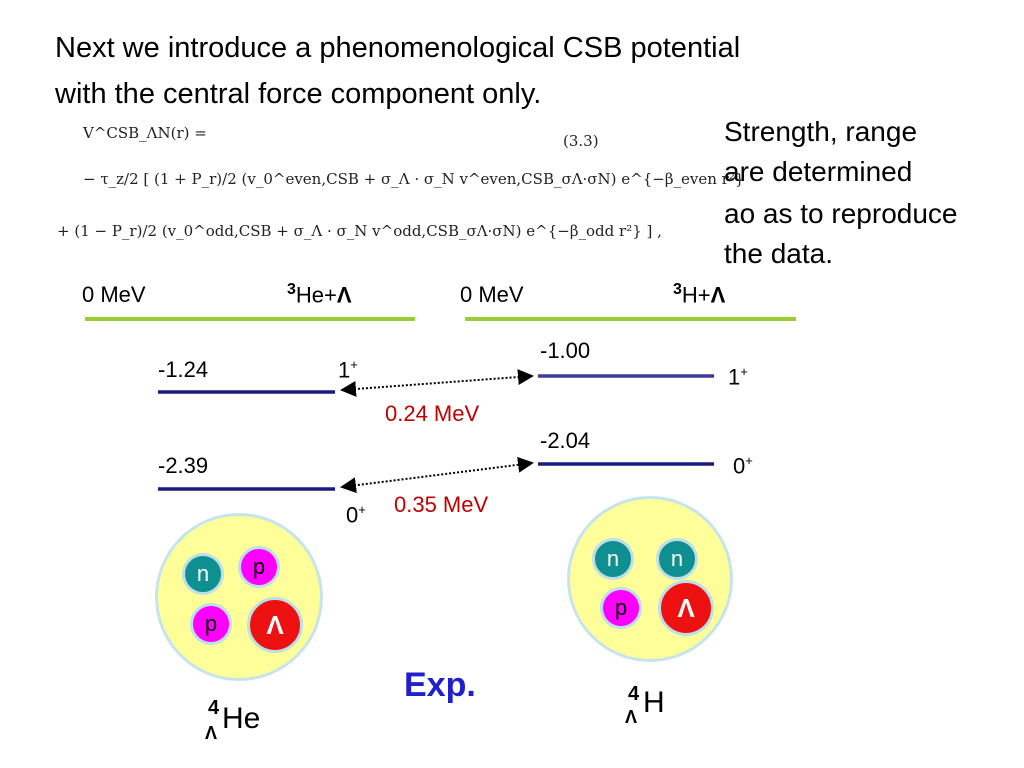  Describe the element at coordinates (818, 171) in the screenshot. I see `note-line-2: are determined` at that location.